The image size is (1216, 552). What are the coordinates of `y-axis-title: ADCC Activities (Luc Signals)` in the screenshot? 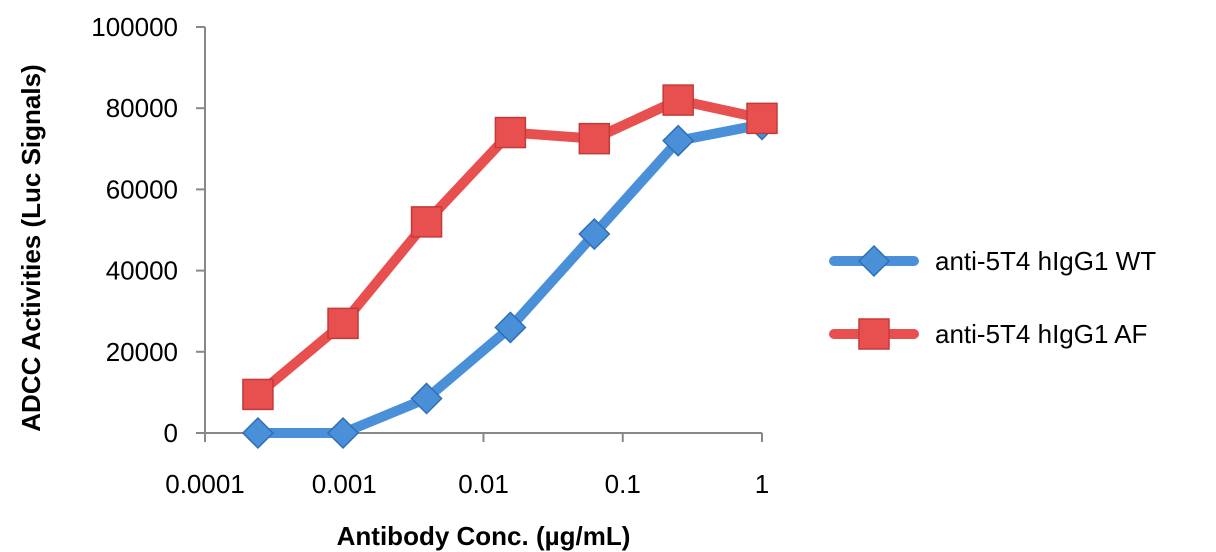 It's located at (31, 247).